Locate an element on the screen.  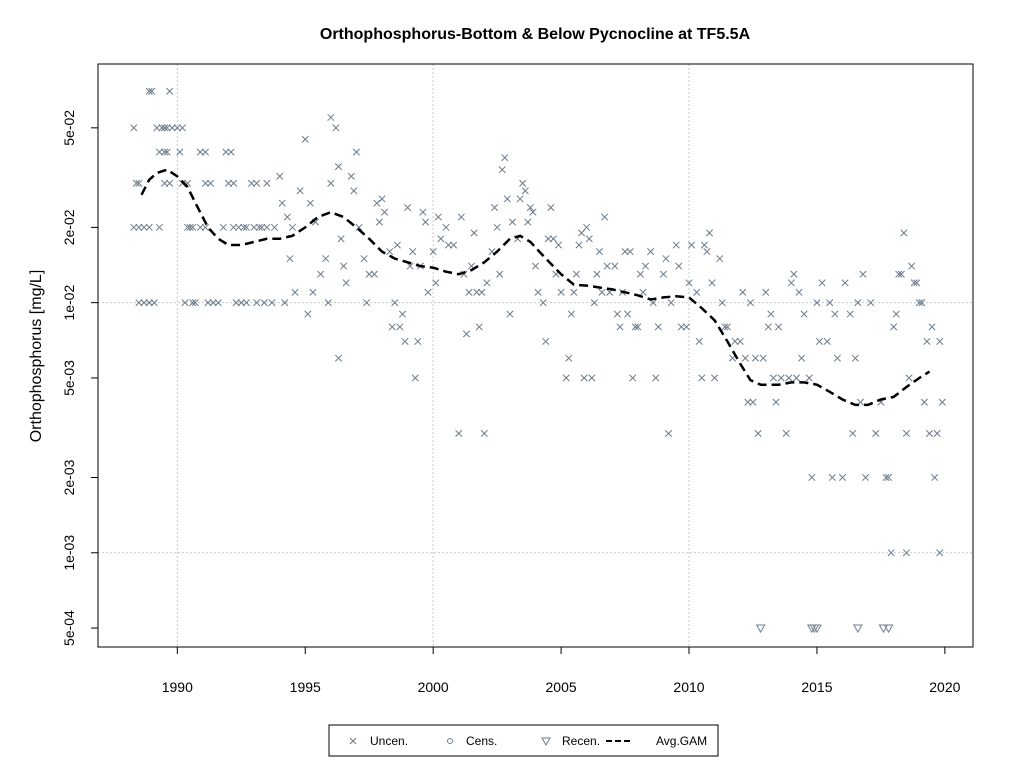
y-axis-label: Orthophosphorus [mg/L] is located at coordinates (36, 356).